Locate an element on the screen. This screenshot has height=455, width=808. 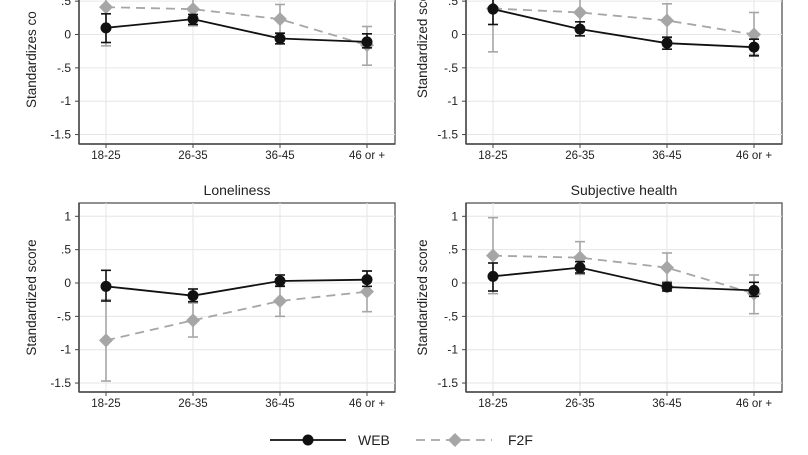
chart-title: Subjective health is located at coordinates (624, 190).